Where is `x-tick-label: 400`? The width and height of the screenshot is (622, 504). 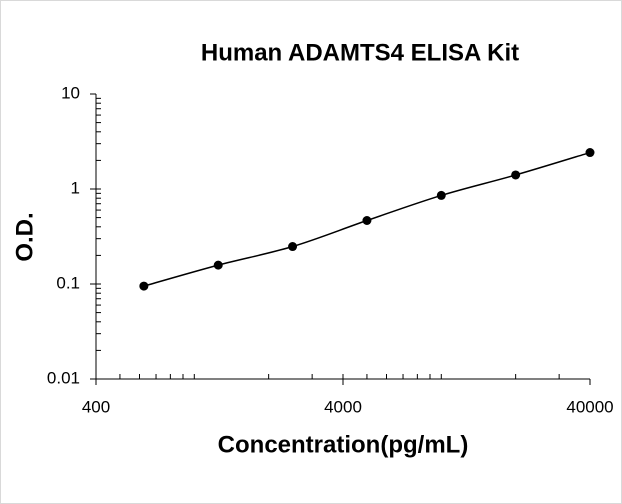
x-tick-label: 400 is located at coordinates (96, 406).